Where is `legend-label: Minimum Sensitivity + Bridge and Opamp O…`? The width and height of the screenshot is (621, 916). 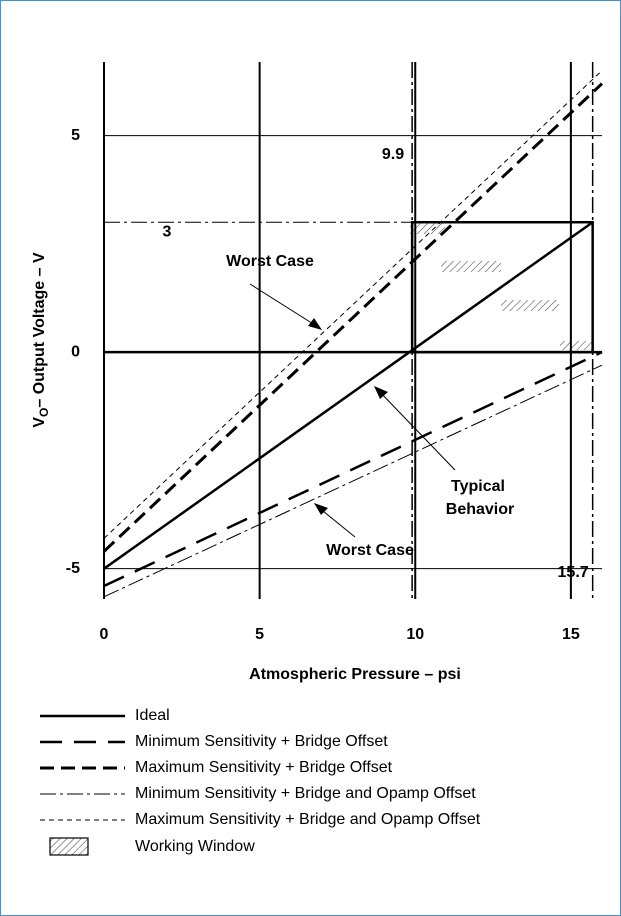 legend-label: Minimum Sensitivity + Bridge and Opamp O… is located at coordinates (305, 793).